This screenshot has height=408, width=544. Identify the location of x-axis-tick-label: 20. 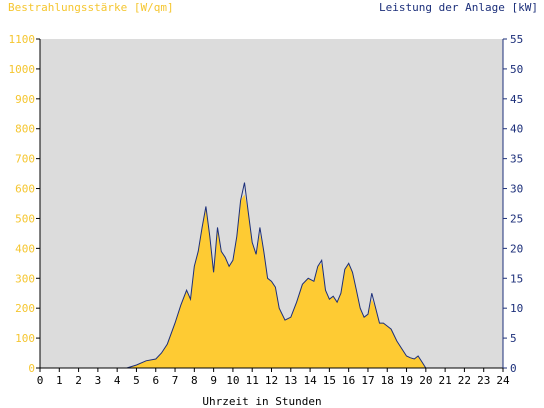
(425, 380).